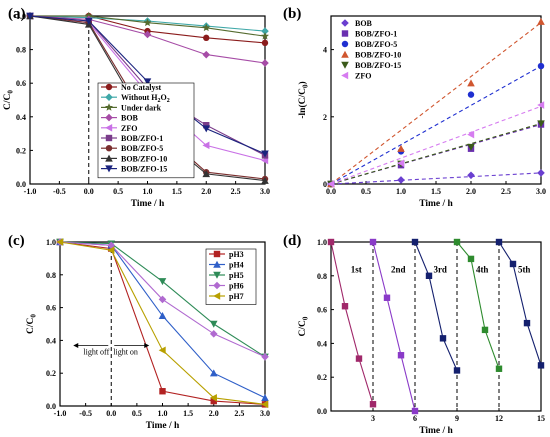 The width and height of the screenshot is (550, 437). Describe the element at coordinates (499, 418) in the screenshot. I see `x-tick-label: 12` at that location.